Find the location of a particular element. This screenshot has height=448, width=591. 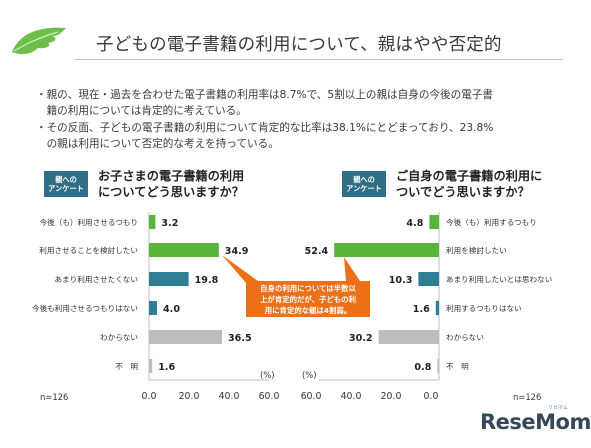

value-label: 52.4 is located at coordinates (317, 251).